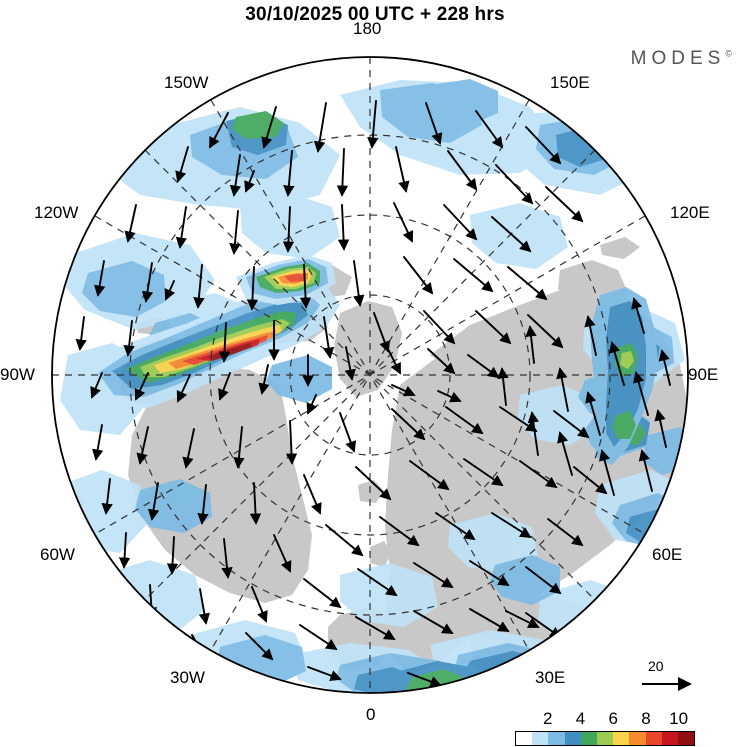 Image resolution: width=750 pixels, height=747 pixels. I want to click on lon-label-60e: 60E, so click(667, 554).